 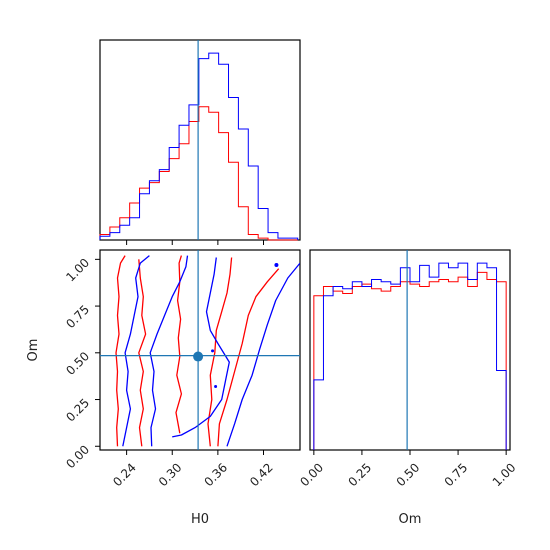 I want to click on hist-h0-group, so click(x=199, y=140).